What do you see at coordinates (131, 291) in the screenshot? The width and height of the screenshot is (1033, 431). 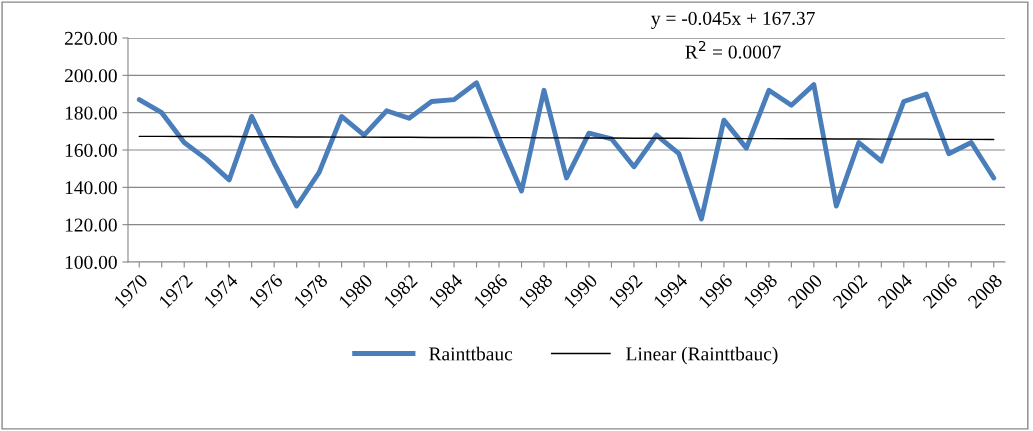 I see `x-tick-label: 1970` at bounding box center [131, 291].